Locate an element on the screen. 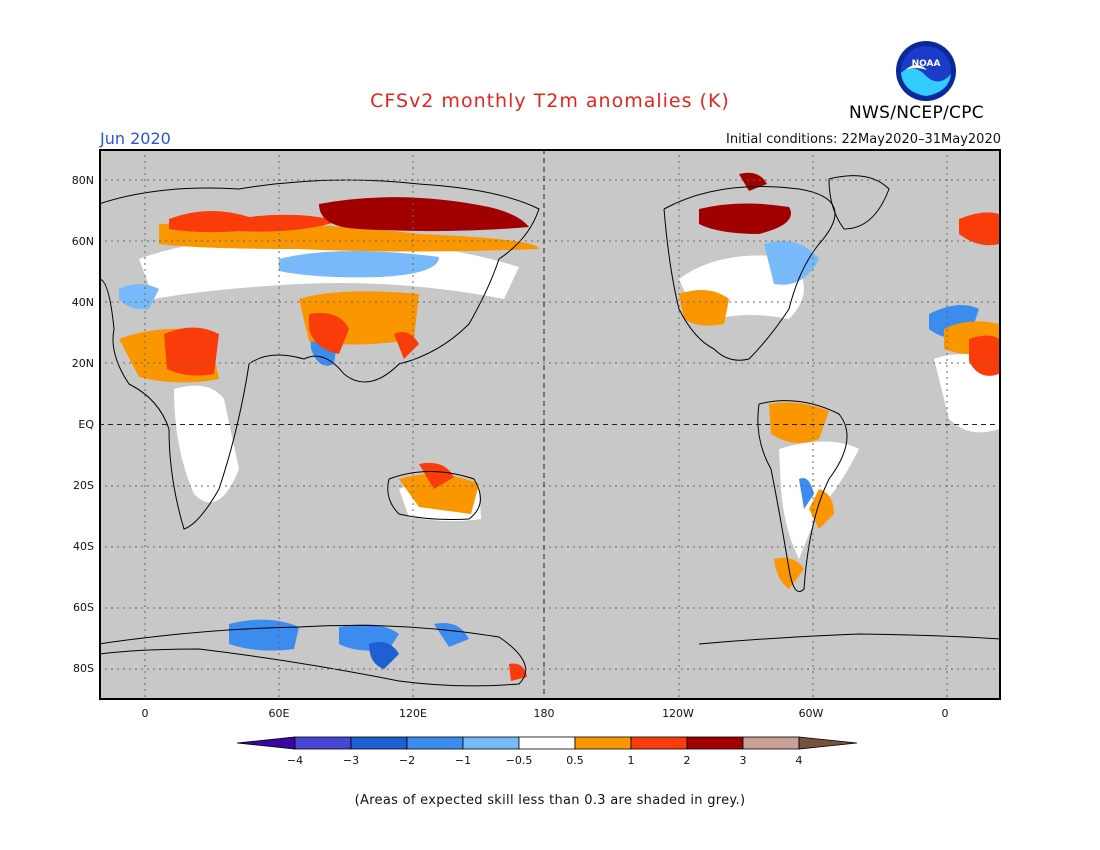 This screenshot has height=850, width=1100. dark-blue-regions is located at coordinates (384, 655).